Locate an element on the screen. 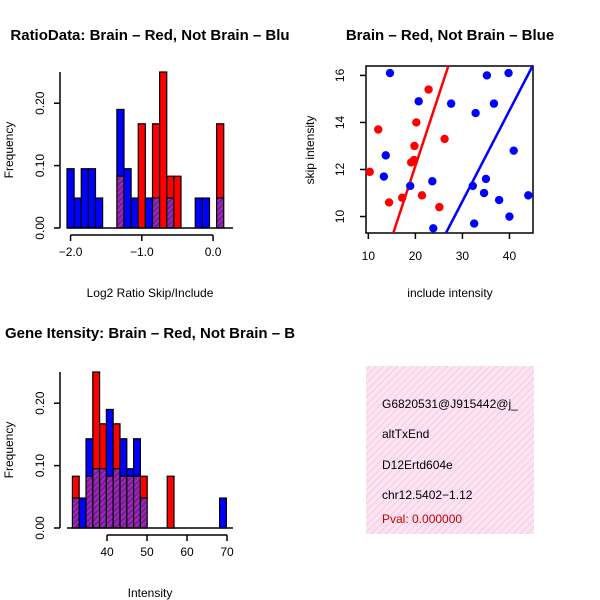 The width and height of the screenshot is (600, 600). intensity-xlabel: Intensity is located at coordinates (150, 593).